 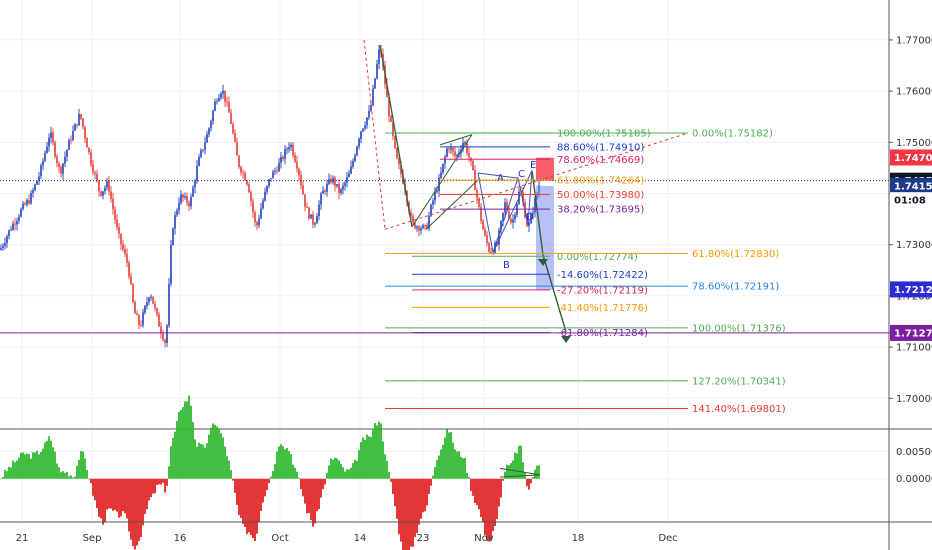 I want to click on fib-extension-label: 100.00%(1.71376), so click(x=739, y=328).